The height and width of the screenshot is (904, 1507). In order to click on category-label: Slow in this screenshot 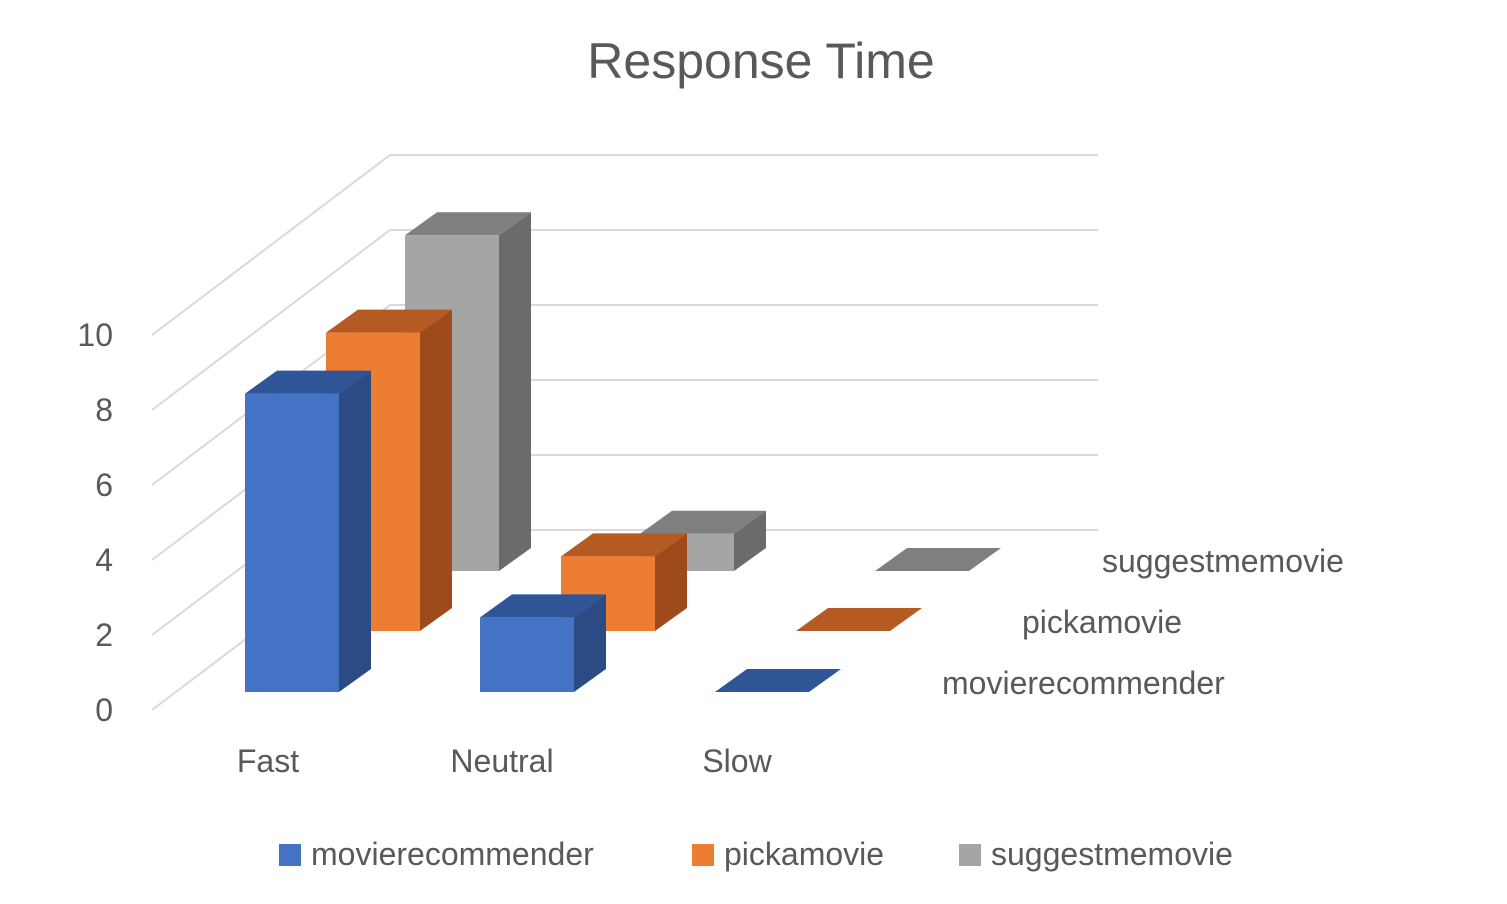, I will do `click(737, 761)`.